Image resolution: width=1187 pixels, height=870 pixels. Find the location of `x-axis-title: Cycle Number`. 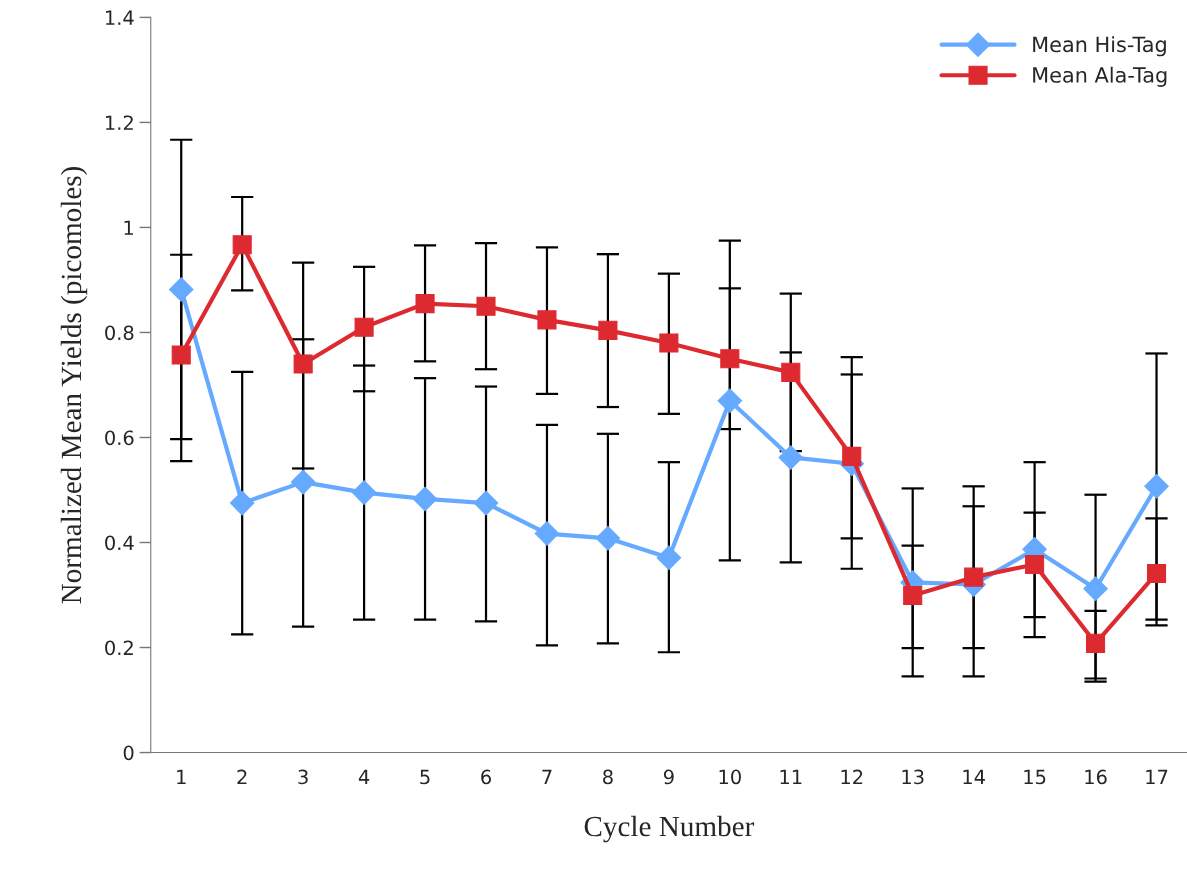

x-axis-title: Cycle Number is located at coordinates (669, 829).